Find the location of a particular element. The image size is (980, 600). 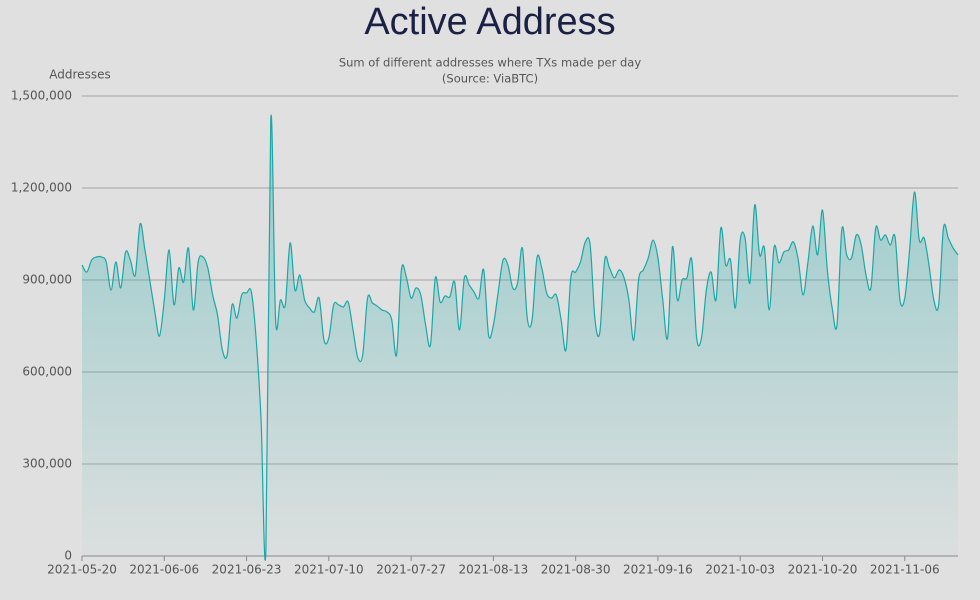

x-tick-label: 2021-08-13 is located at coordinates (494, 570).